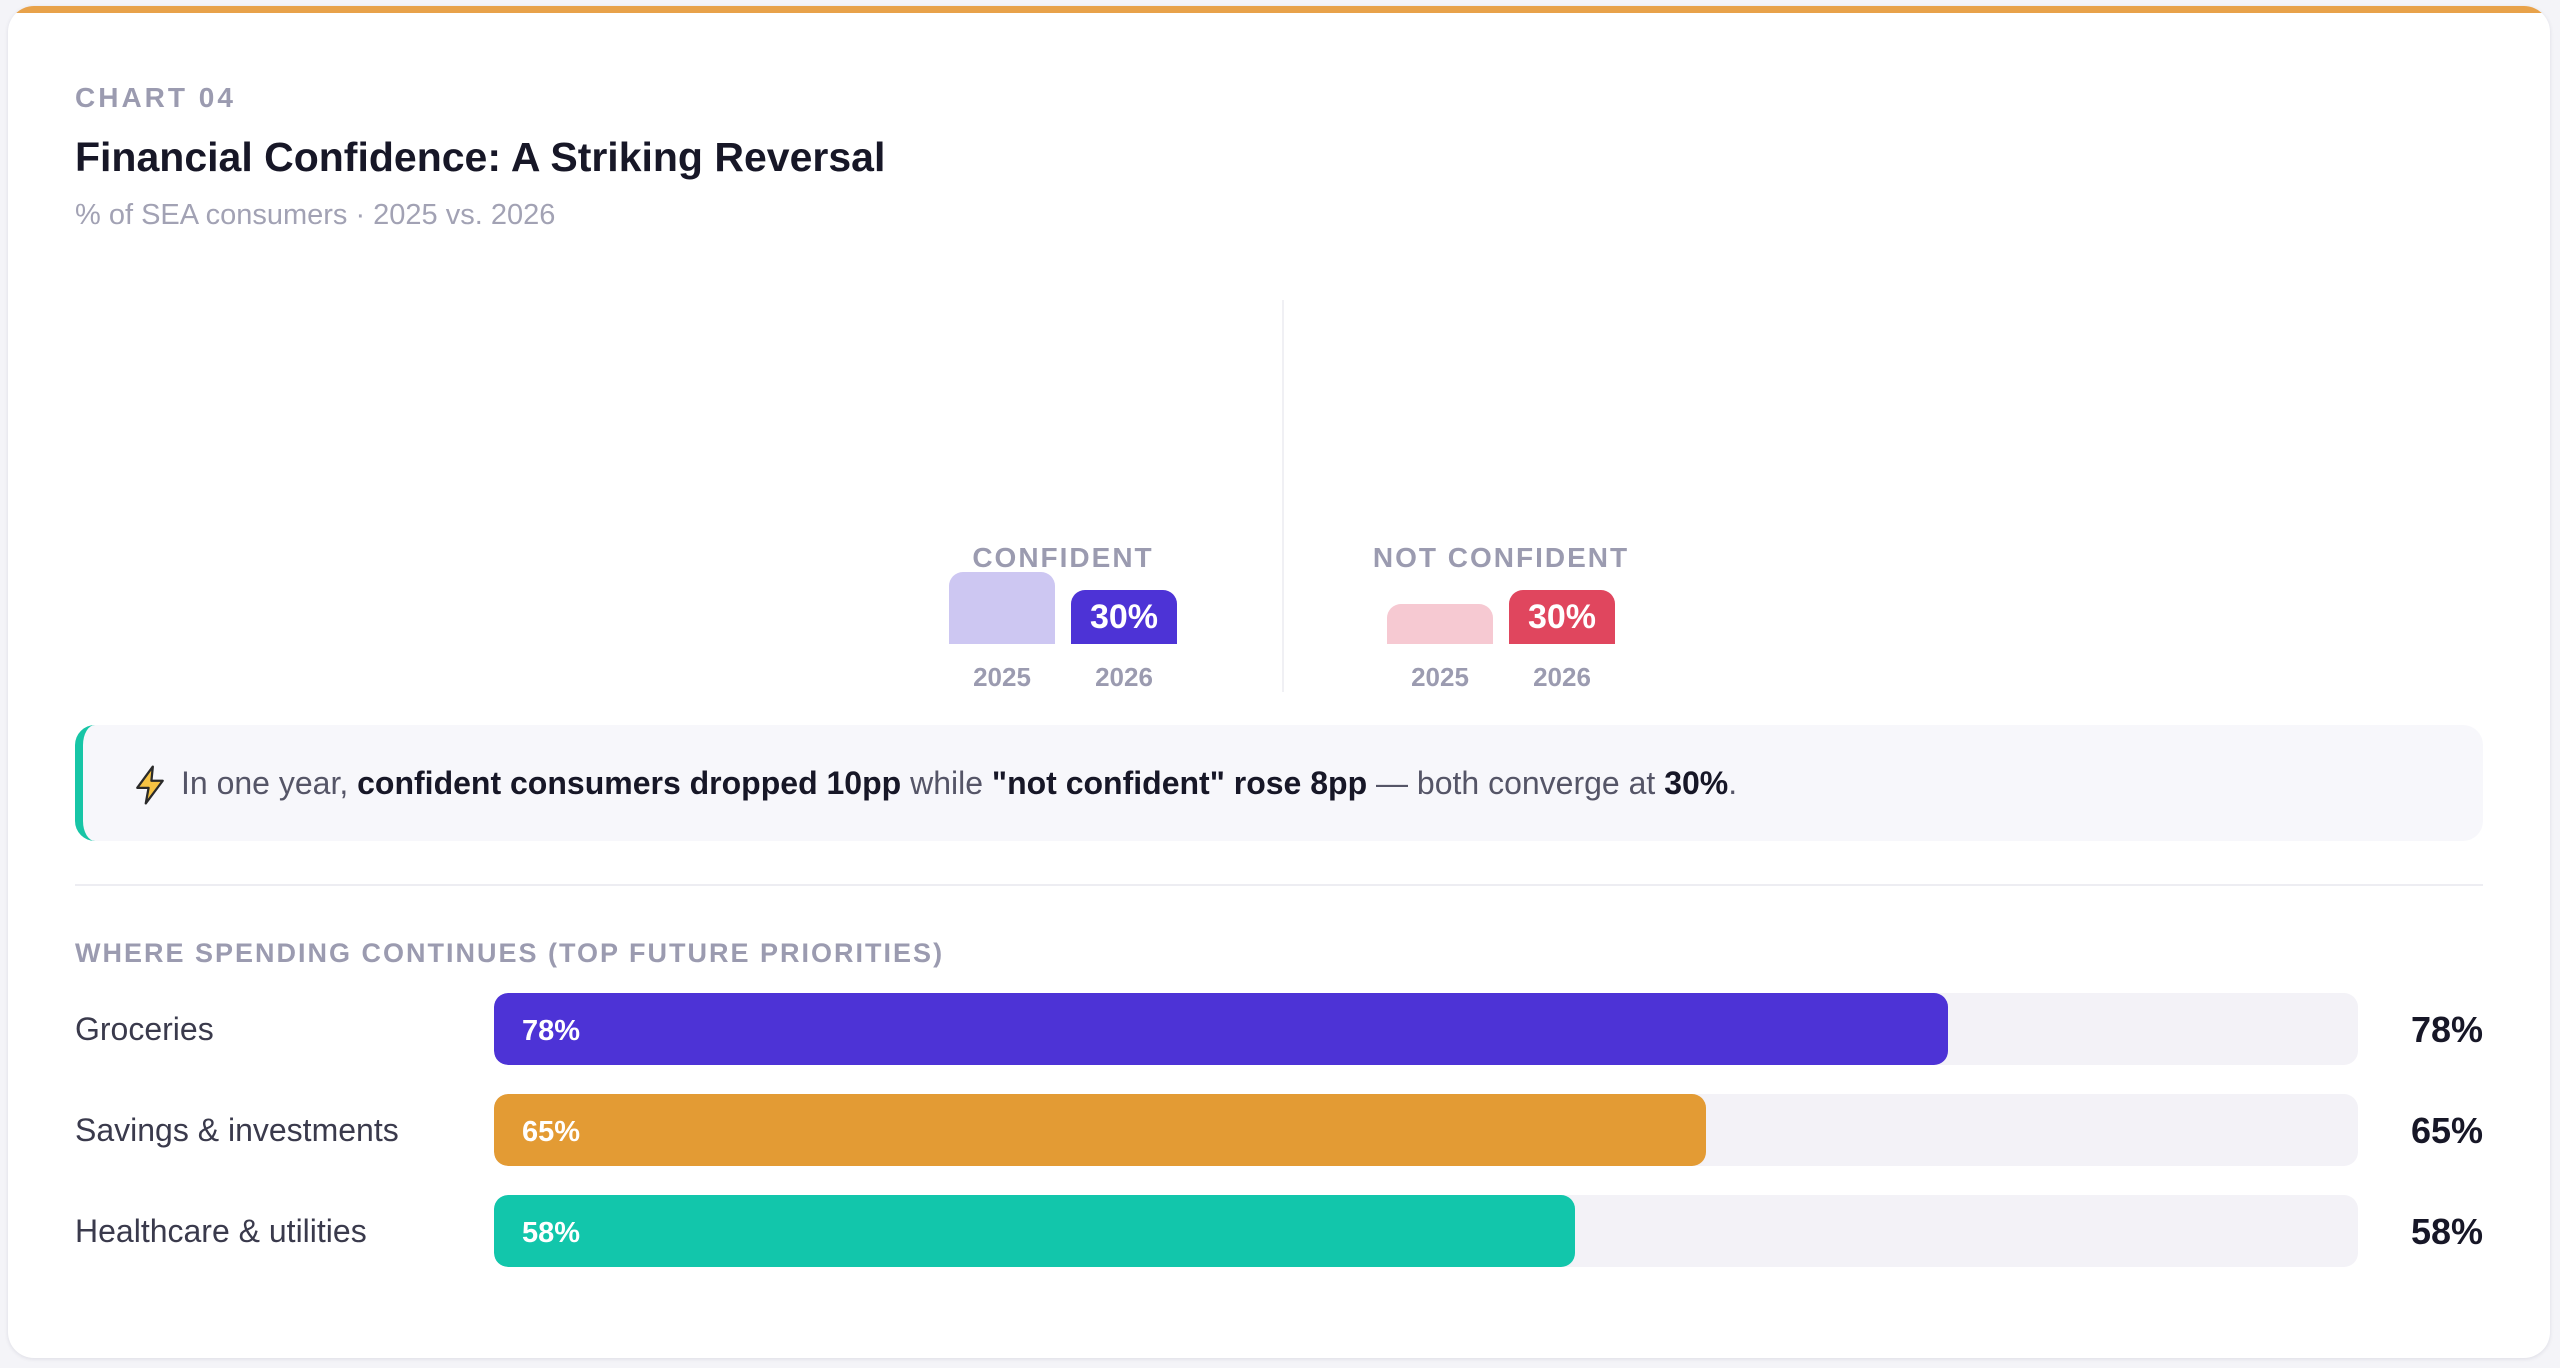  What do you see at coordinates (551, 1233) in the screenshot?
I see `bar-inner-label: 58%` at bounding box center [551, 1233].